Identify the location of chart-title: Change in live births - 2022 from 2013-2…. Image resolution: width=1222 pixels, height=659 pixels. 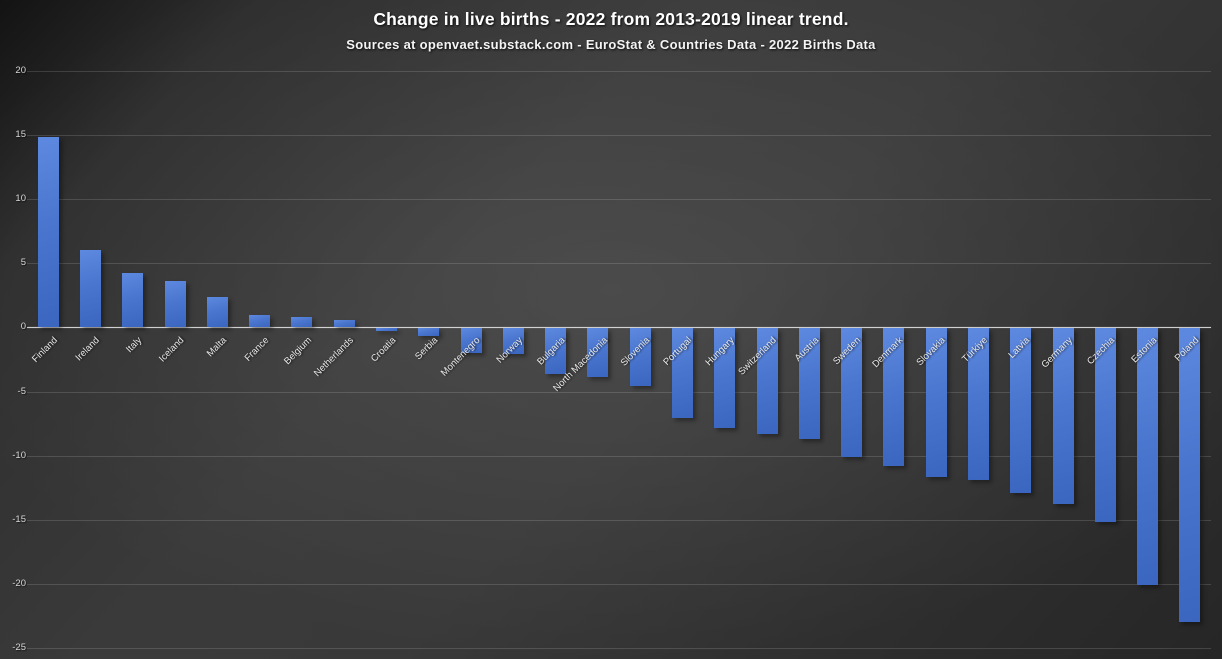
(611, 19).